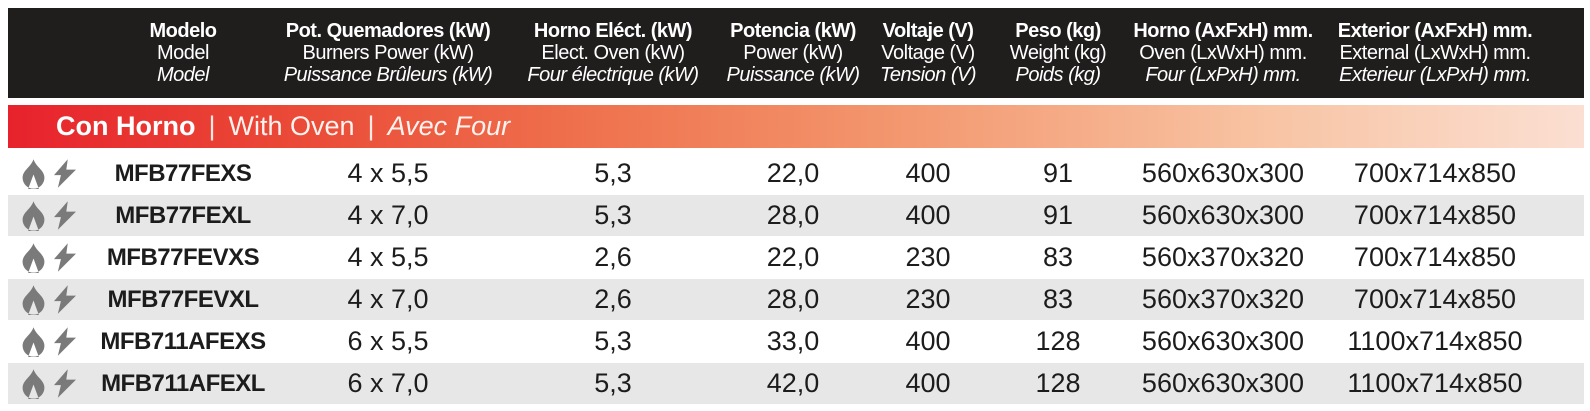 The image size is (1590, 411). I want to click on model-name: MFB711AFEXL, so click(183, 383).